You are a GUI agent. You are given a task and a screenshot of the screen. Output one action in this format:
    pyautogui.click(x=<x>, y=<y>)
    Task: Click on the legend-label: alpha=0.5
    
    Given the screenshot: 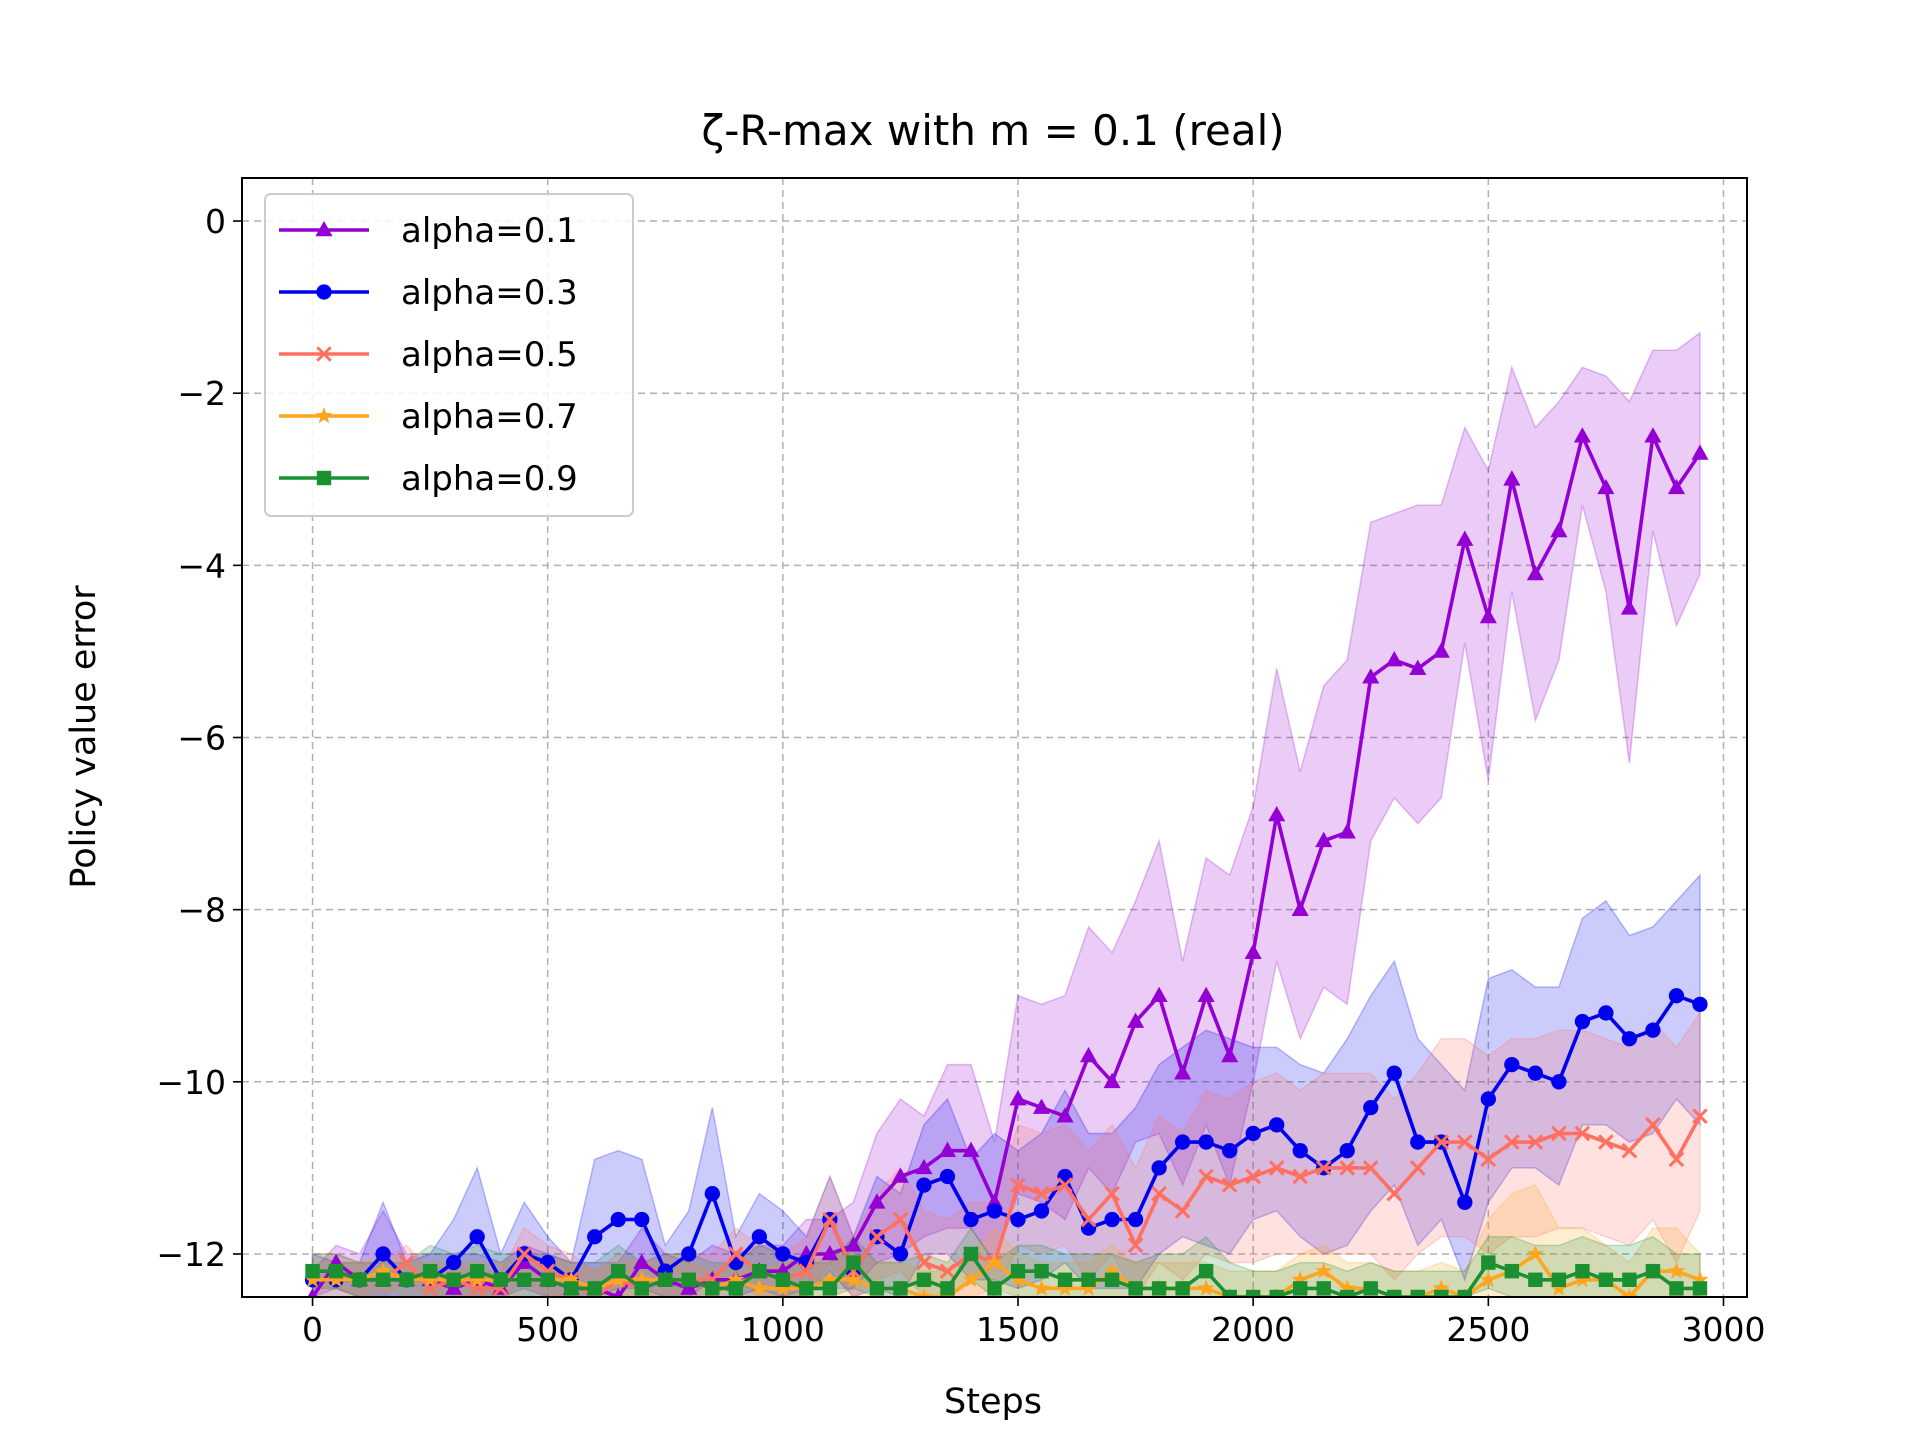 What is the action you would take?
    pyautogui.click(x=489, y=355)
    